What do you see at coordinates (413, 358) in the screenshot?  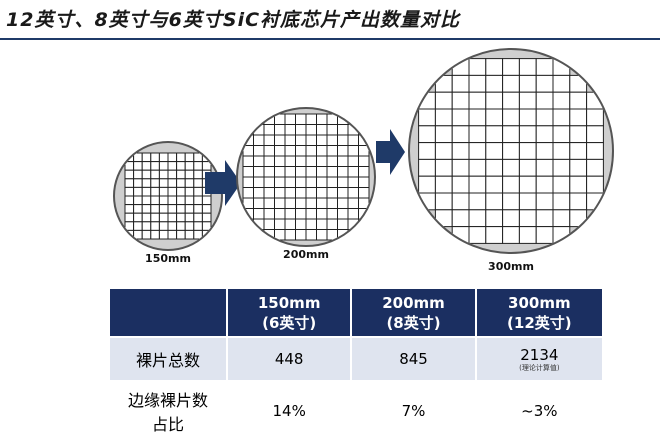 I see `table-cell: 845` at bounding box center [413, 358].